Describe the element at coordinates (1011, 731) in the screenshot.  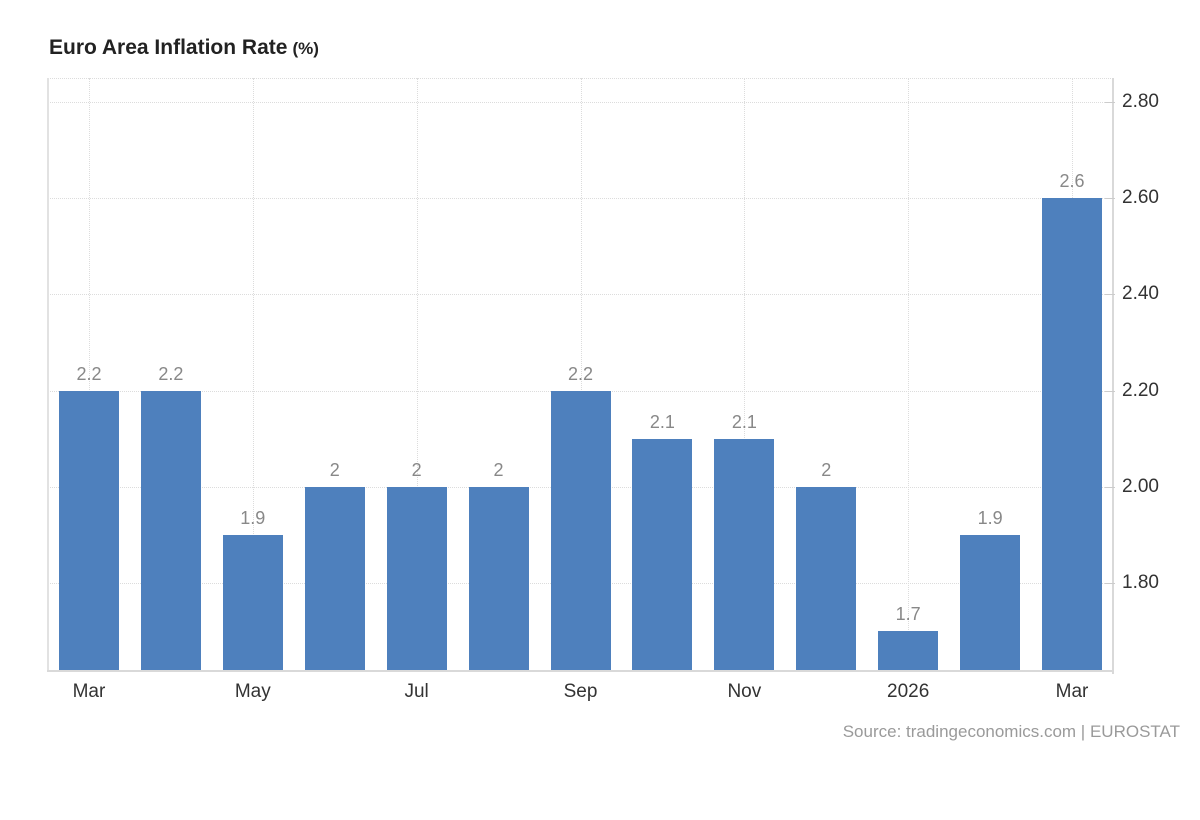
I see `source-attribution: Source: tradingeconomics.com | EUROSTAT` at that location.